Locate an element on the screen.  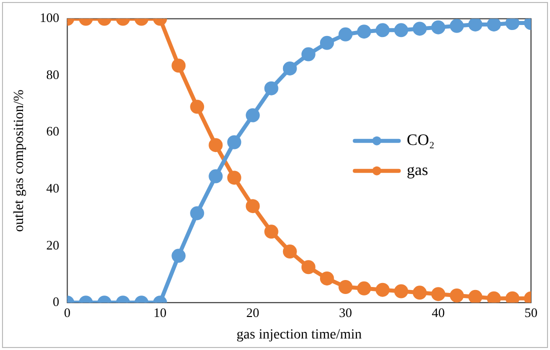
y-tick-label: 60 is located at coordinates (53, 131).